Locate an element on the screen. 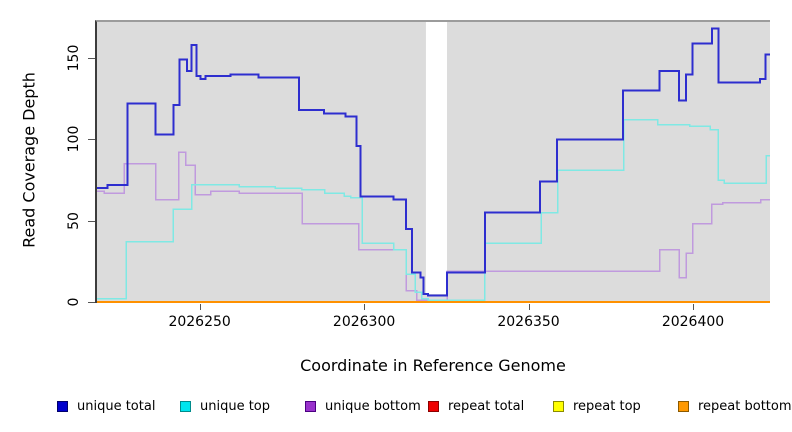 This screenshot has width=792, height=432. x-axis-tick-label: 2026350 is located at coordinates (528, 322).